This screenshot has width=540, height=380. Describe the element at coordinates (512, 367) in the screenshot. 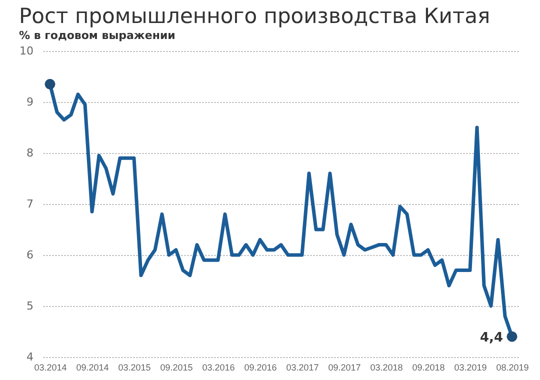

I see `x-tick-label: 08.2019` at that location.